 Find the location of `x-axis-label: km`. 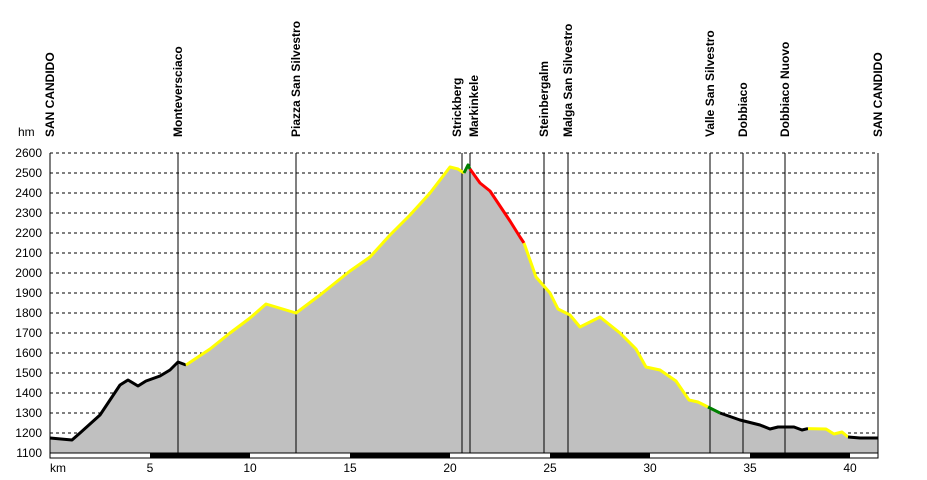

x-axis-label: km is located at coordinates (58, 468).